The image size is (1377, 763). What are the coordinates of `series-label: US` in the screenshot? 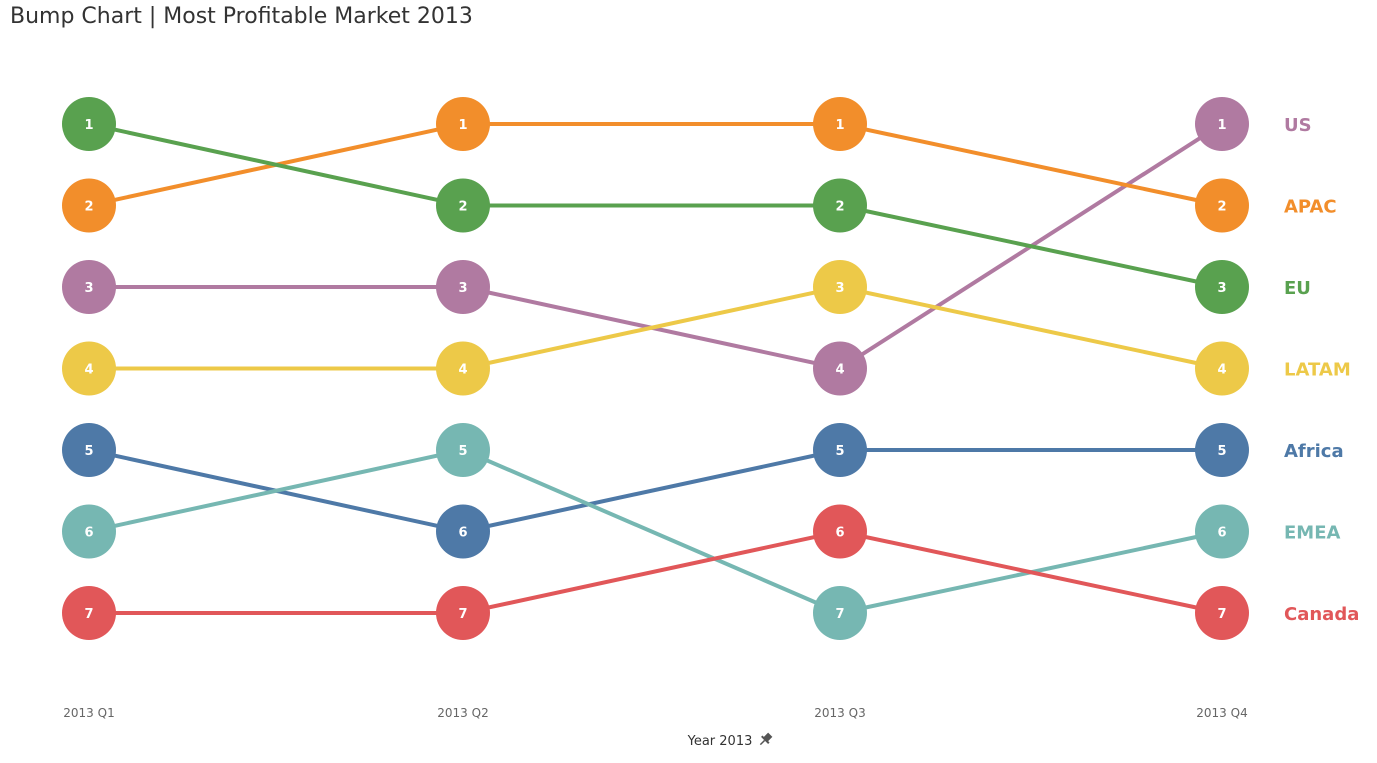 It's located at (1298, 125).